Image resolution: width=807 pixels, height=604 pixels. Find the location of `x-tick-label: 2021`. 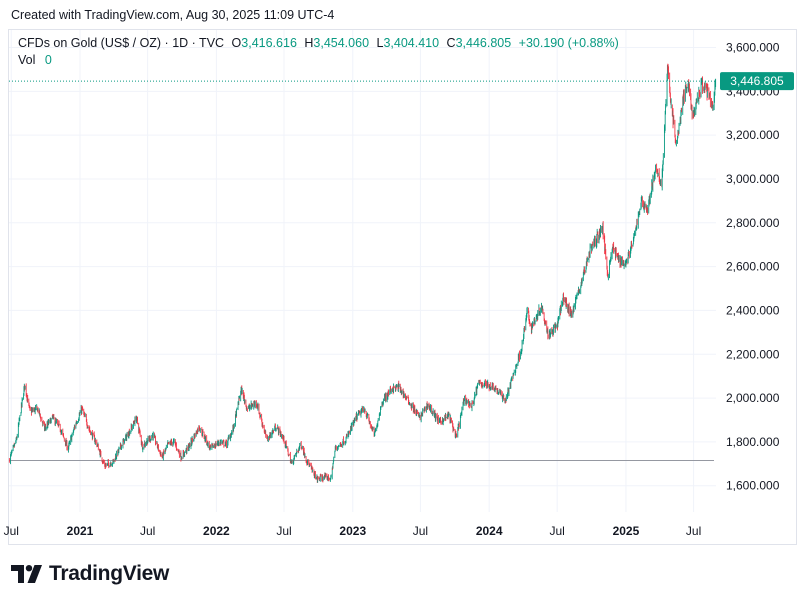

x-tick-label: 2021 is located at coordinates (80, 531).